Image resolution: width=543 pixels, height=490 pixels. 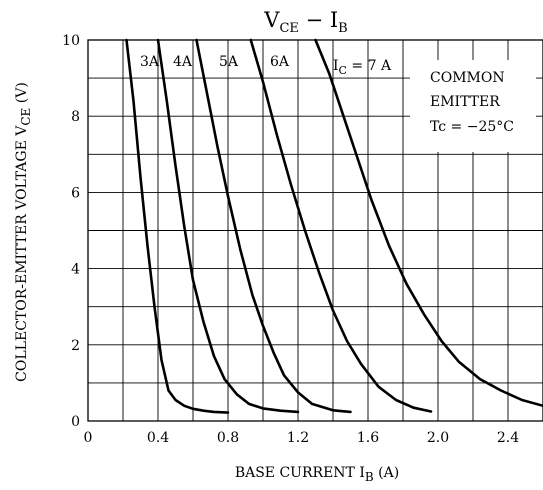 I want to click on y-tick-label: 8, so click(x=75, y=117).